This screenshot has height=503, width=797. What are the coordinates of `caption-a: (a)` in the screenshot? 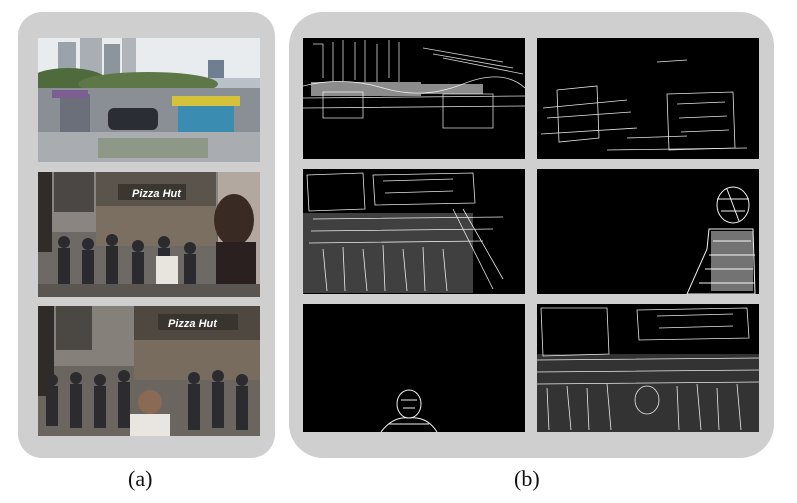 It's located at (140, 478).